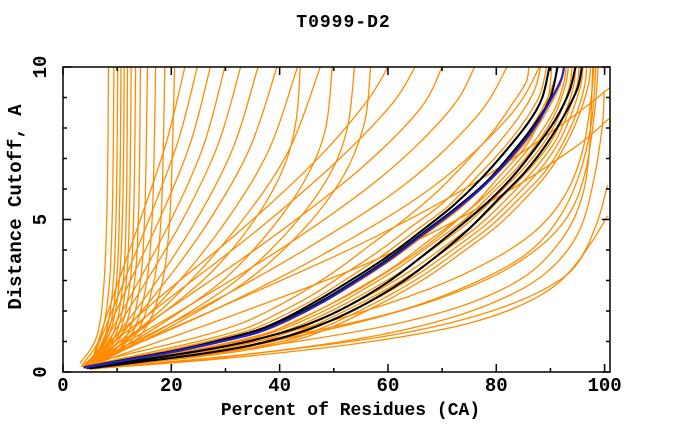  What do you see at coordinates (41, 219) in the screenshot?
I see `y-tick-label: 5` at bounding box center [41, 219].